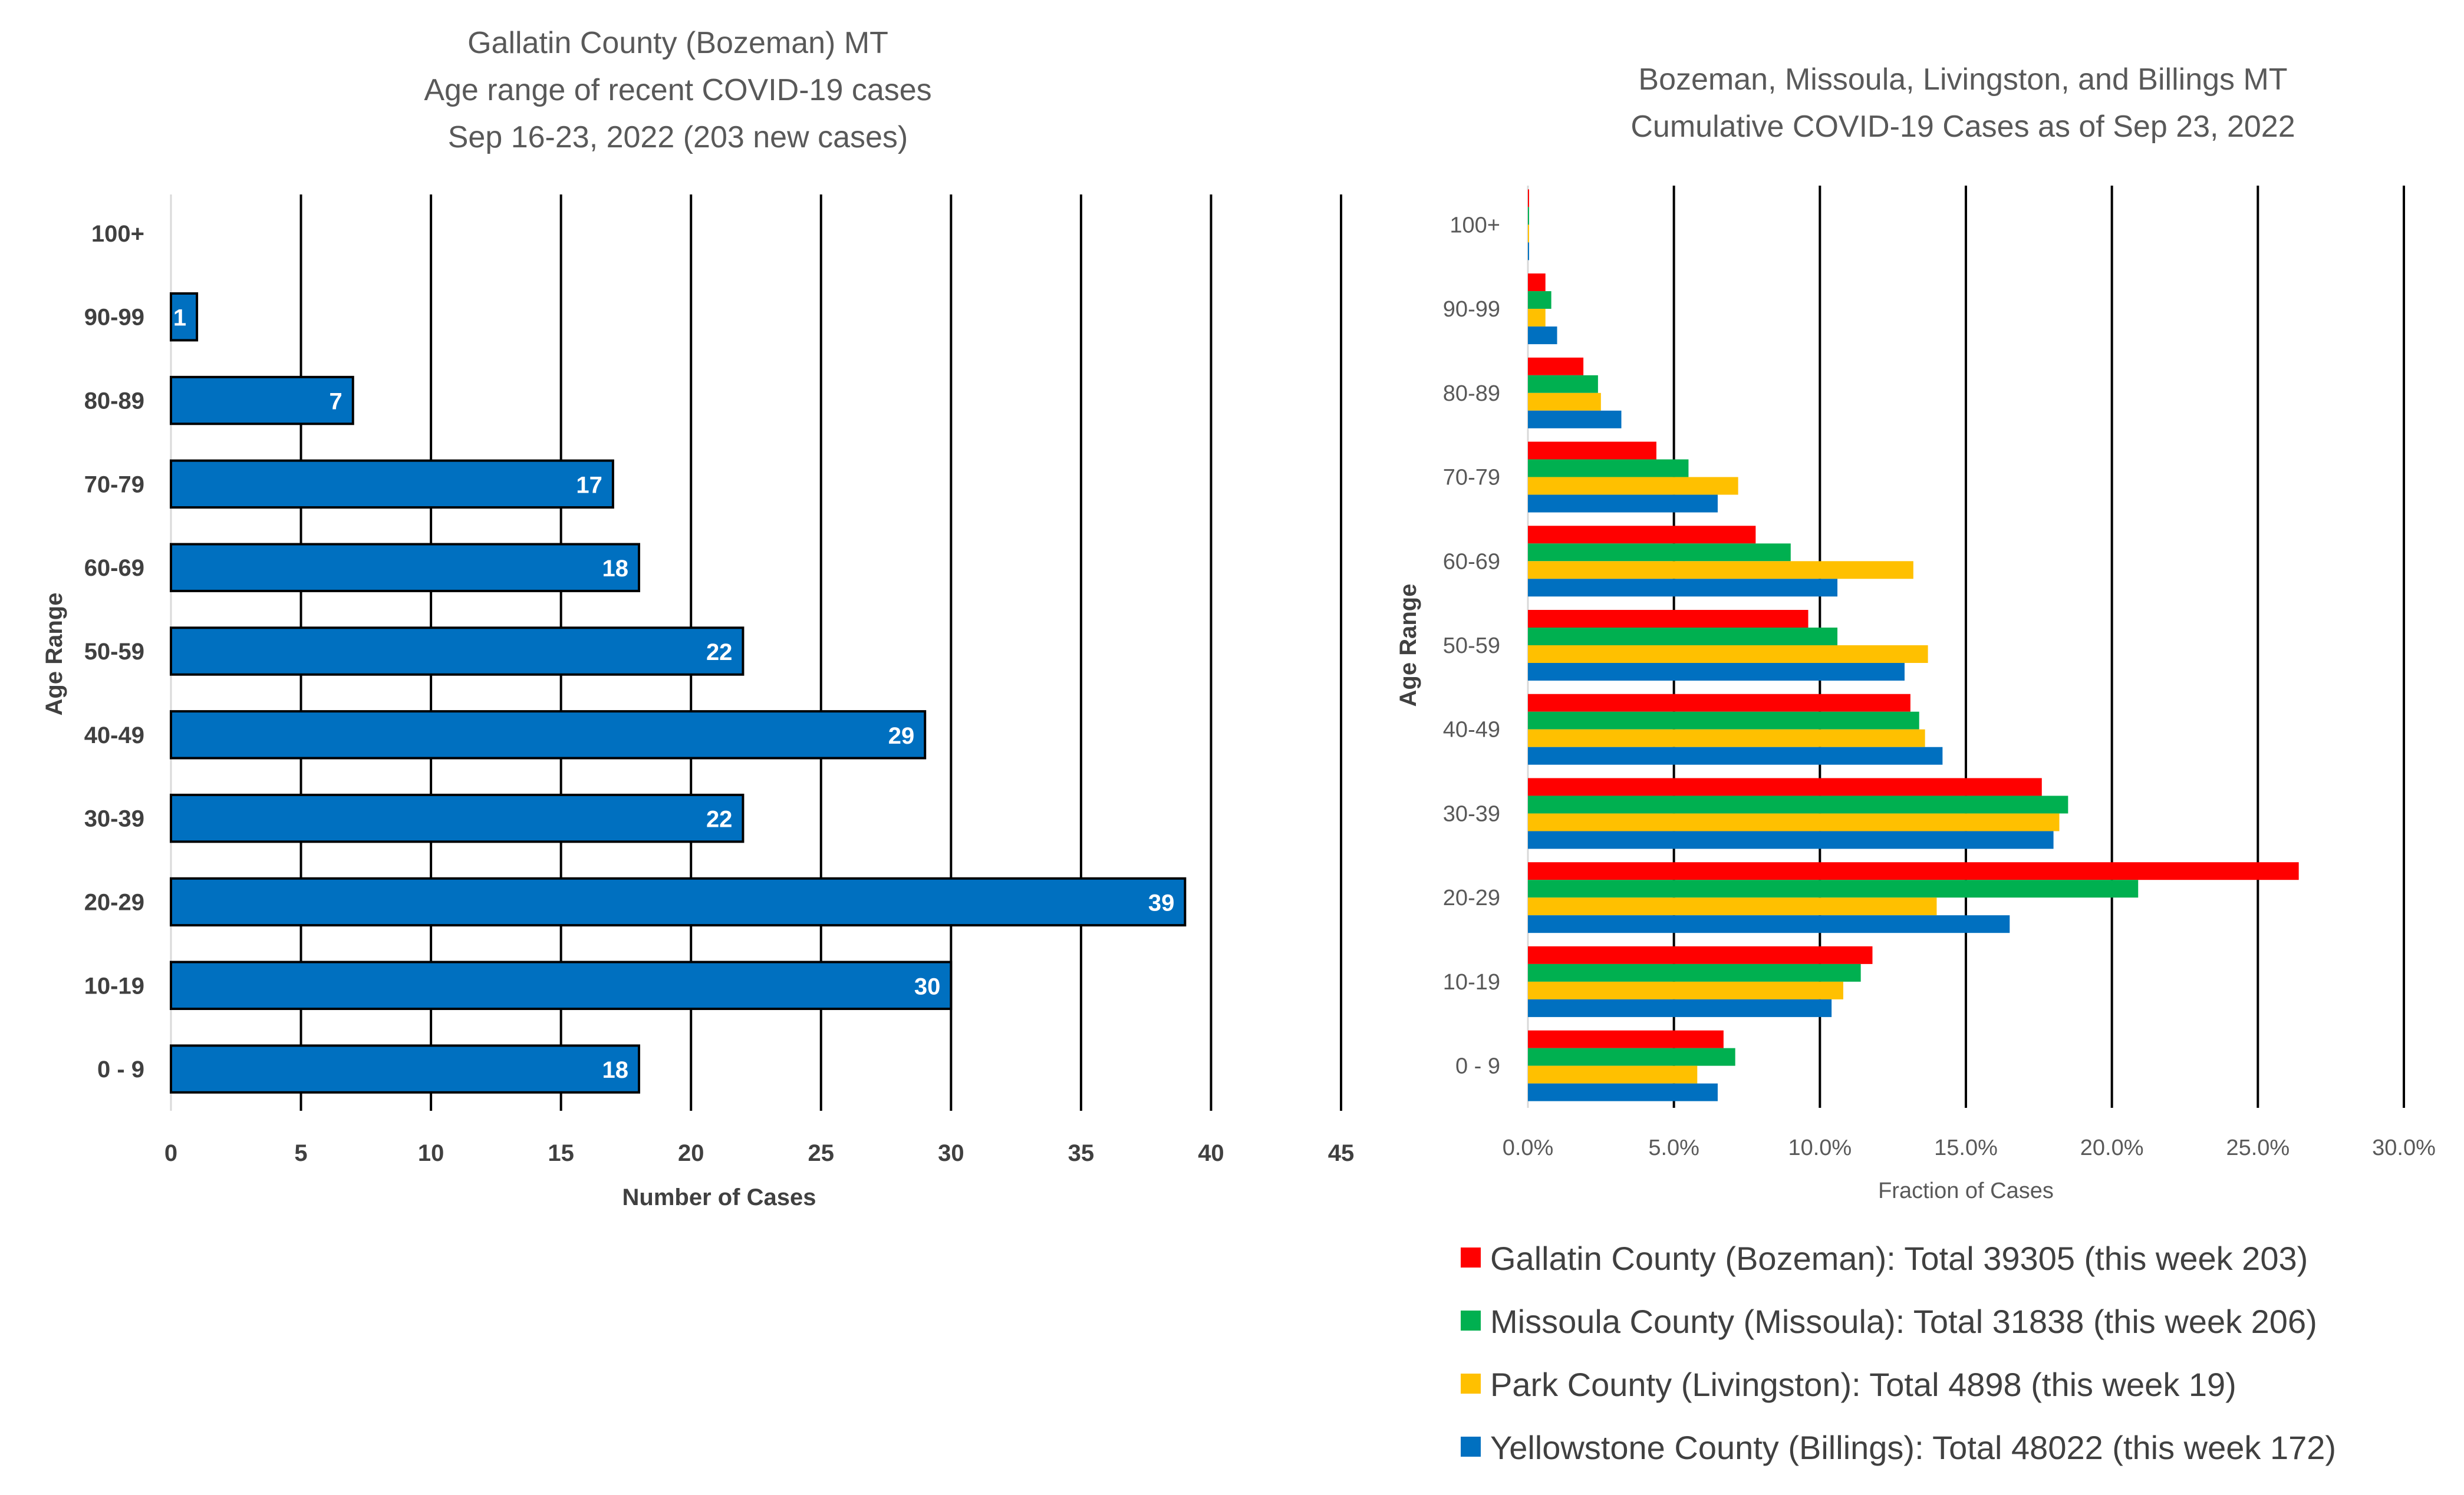 This screenshot has width=2464, height=1495. What do you see at coordinates (927, 986) in the screenshot?
I see `left-bar-data-label: 30` at bounding box center [927, 986].